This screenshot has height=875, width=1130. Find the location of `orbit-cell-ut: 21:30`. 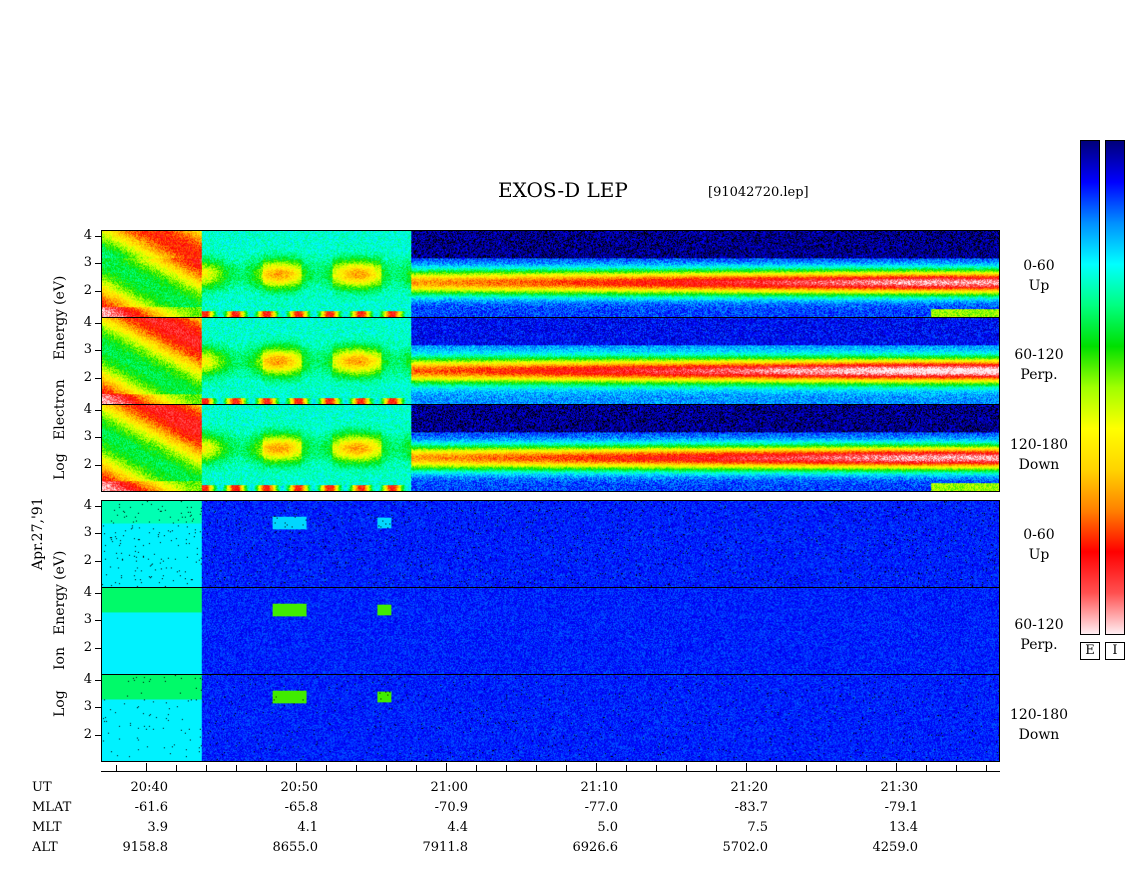

orbit-cell-ut: 21:30 is located at coordinates (899, 787).